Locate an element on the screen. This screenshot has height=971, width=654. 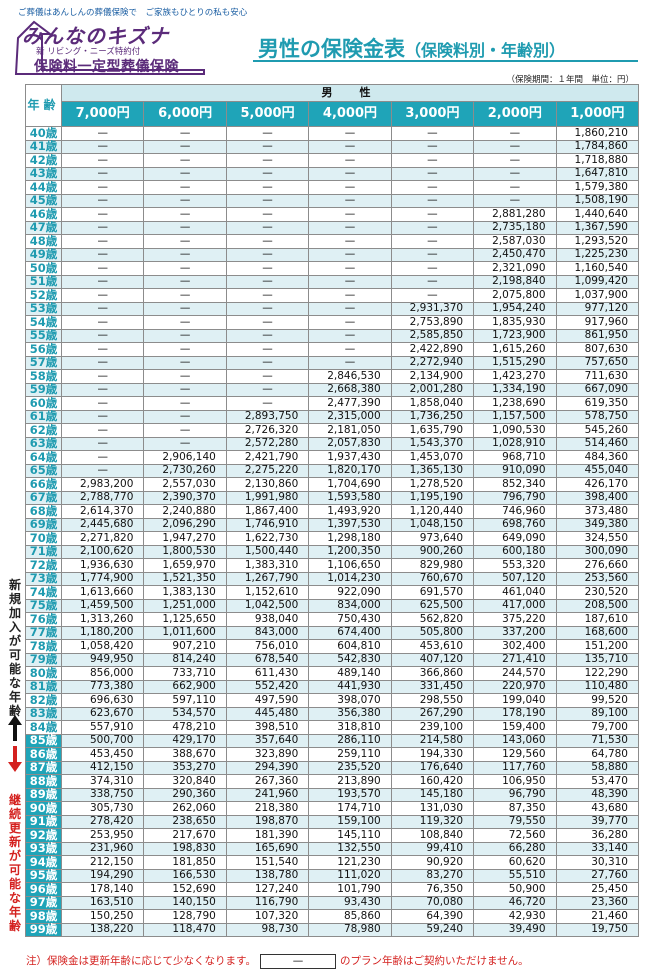
amount-cell: 356,380 is located at coordinates (350, 713).